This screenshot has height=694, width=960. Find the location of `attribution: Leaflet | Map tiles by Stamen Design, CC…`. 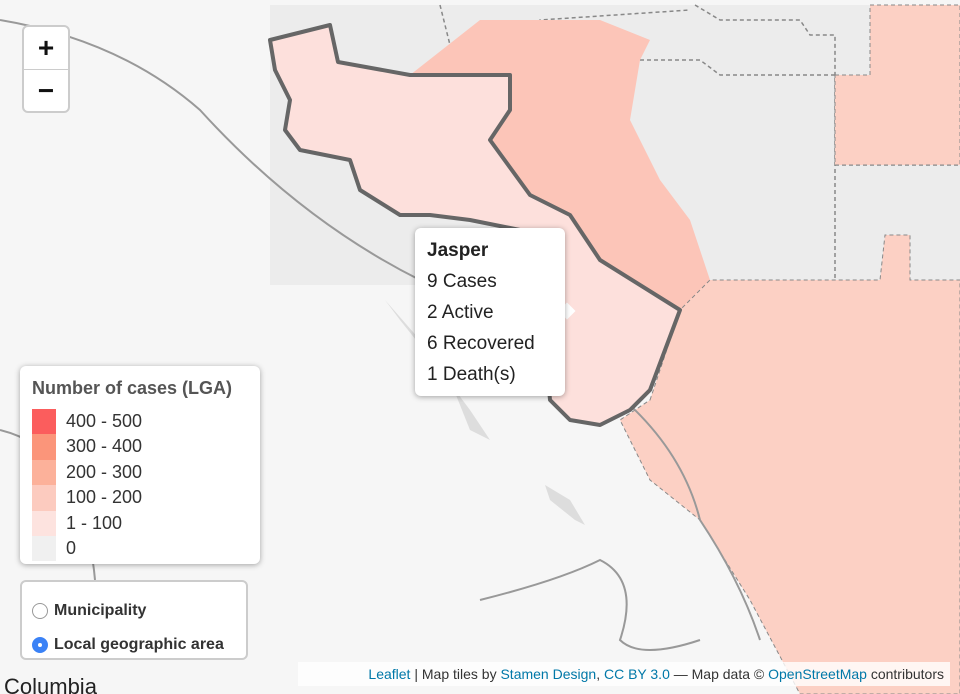

attribution: Leaflet | Map tiles by Stamen Design, CC… is located at coordinates (624, 674).